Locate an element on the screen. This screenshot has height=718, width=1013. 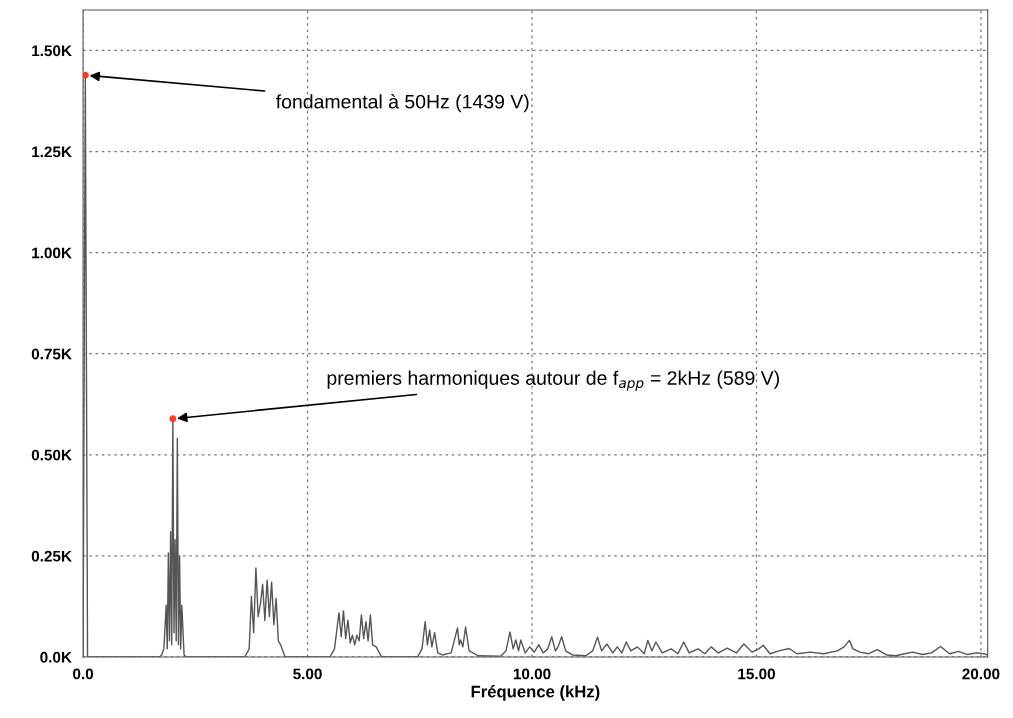
y-tick-label: 0.0K is located at coordinates (56, 657).